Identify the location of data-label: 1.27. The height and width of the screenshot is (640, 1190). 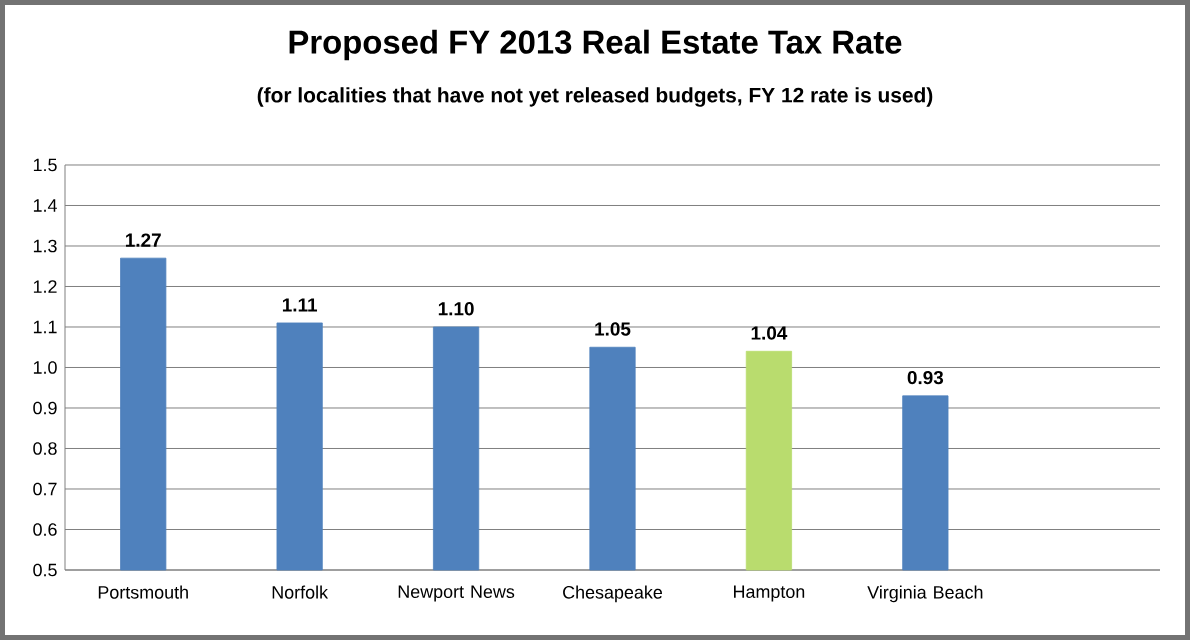
(143, 240).